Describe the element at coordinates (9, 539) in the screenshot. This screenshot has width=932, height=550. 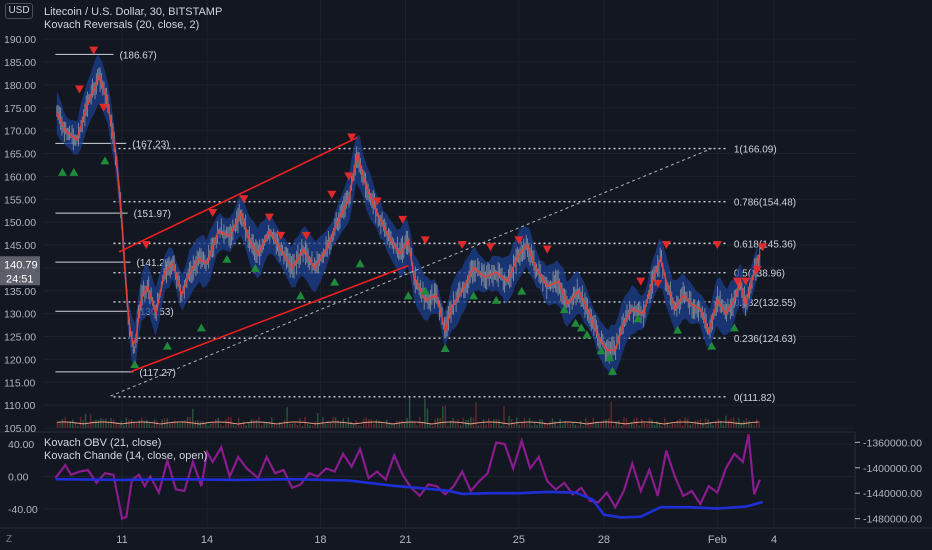
I see `timezone-label: Z` at that location.